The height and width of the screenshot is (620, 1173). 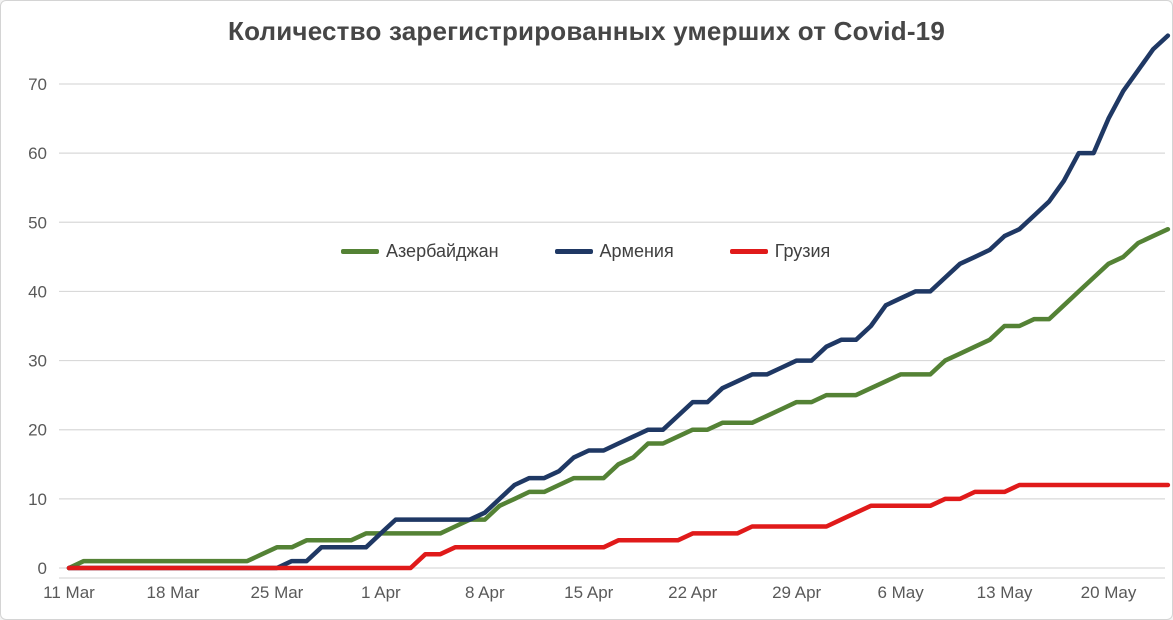 I want to click on legend-item-label: Армения, so click(x=636, y=251).